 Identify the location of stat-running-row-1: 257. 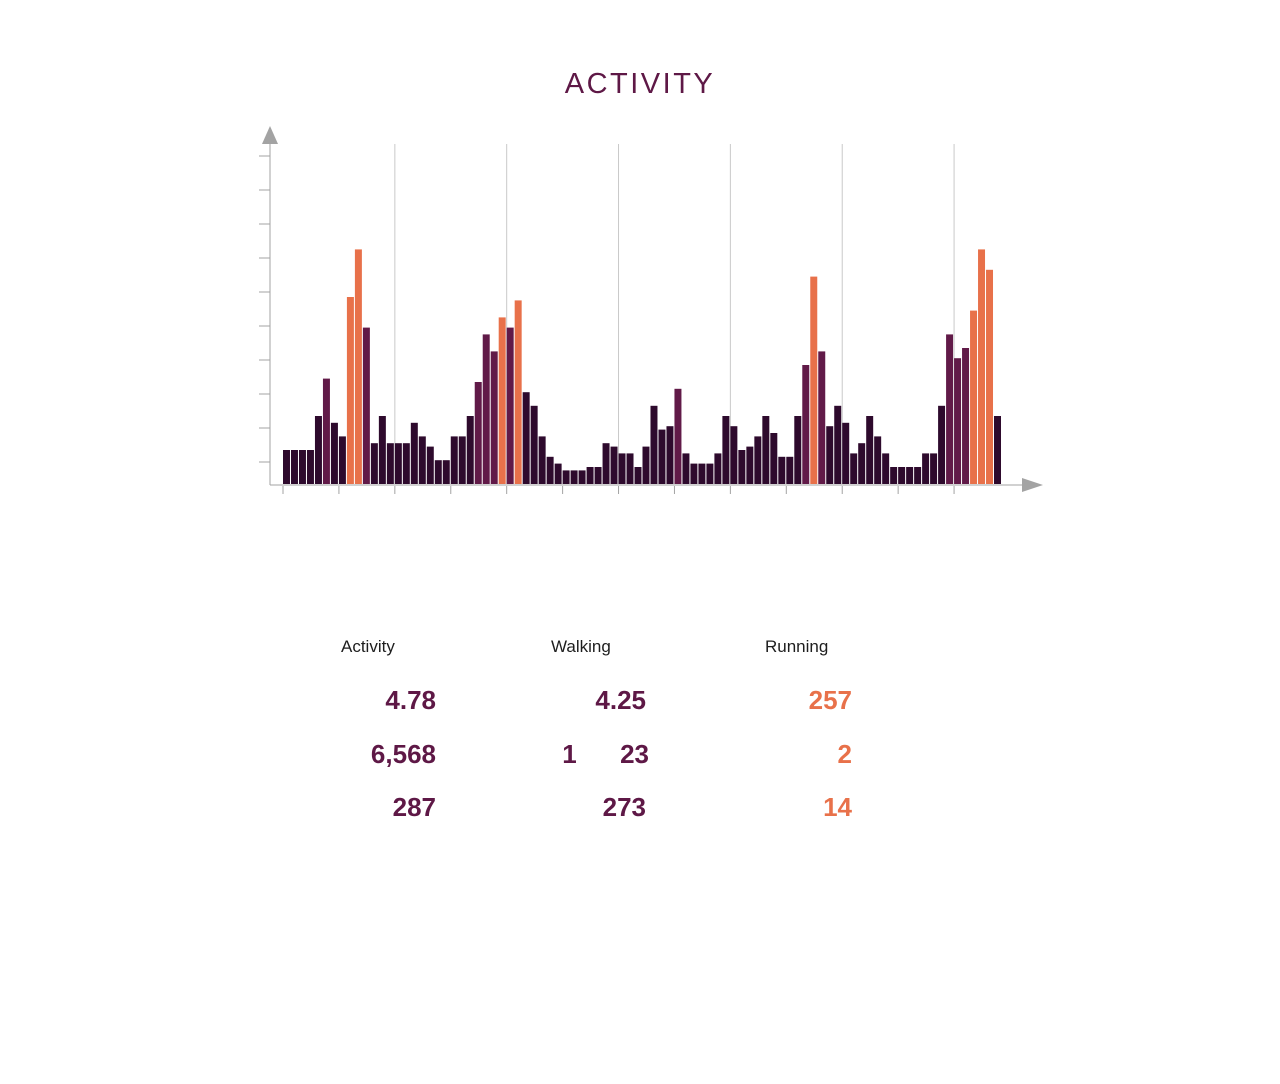
(830, 700).